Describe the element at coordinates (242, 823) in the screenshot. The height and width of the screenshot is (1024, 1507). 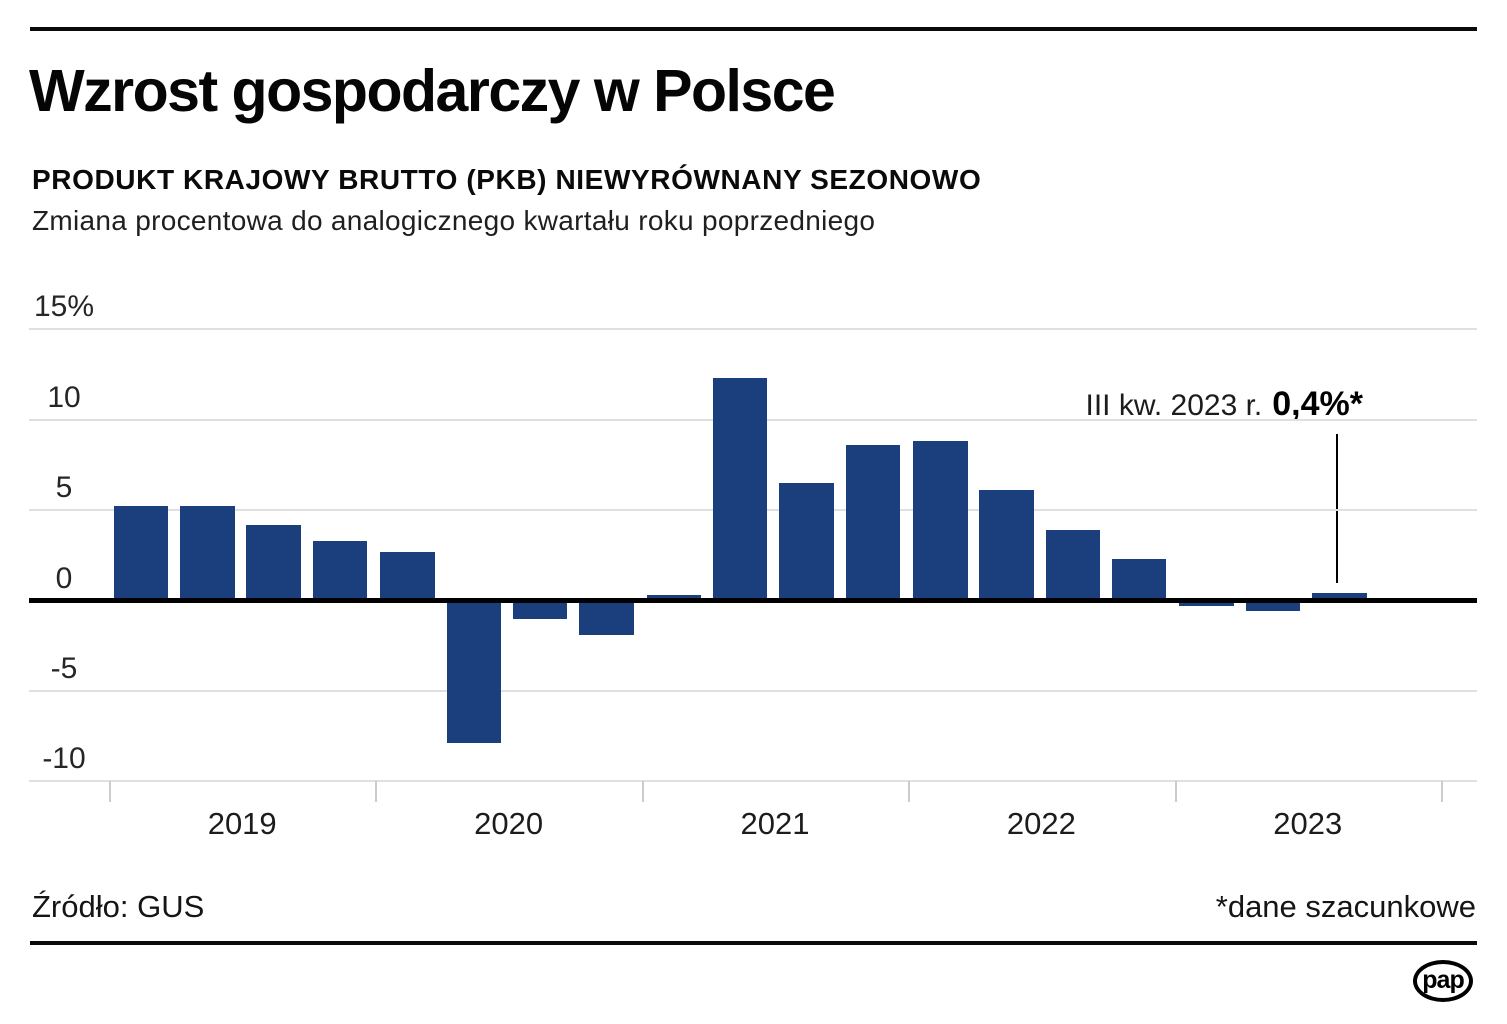
I see `x-axis-year-label-2019: 2019` at that location.